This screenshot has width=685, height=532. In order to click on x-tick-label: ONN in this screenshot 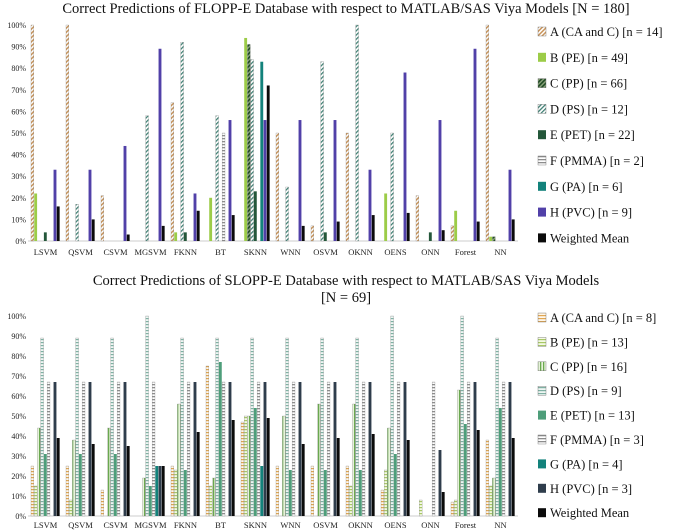, I will do `click(430, 252)`.